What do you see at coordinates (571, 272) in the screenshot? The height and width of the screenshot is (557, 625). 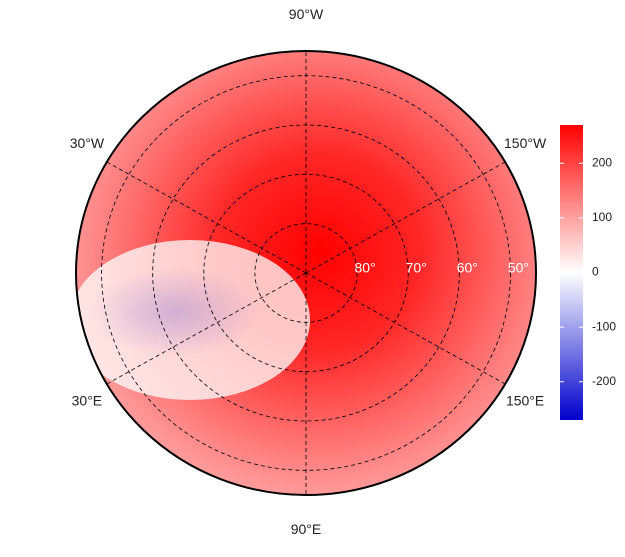 I see `colorbar` at bounding box center [571, 272].